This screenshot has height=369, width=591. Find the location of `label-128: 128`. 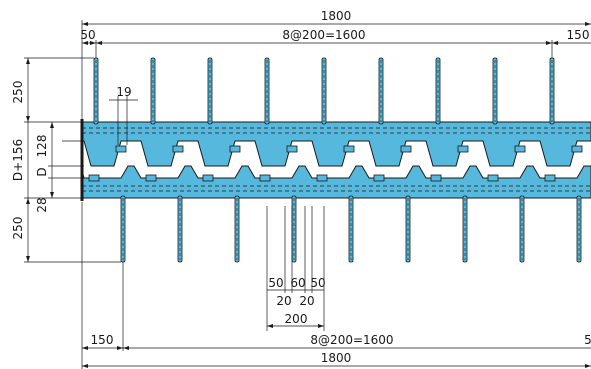

label-128: 128 is located at coordinates (42, 146).